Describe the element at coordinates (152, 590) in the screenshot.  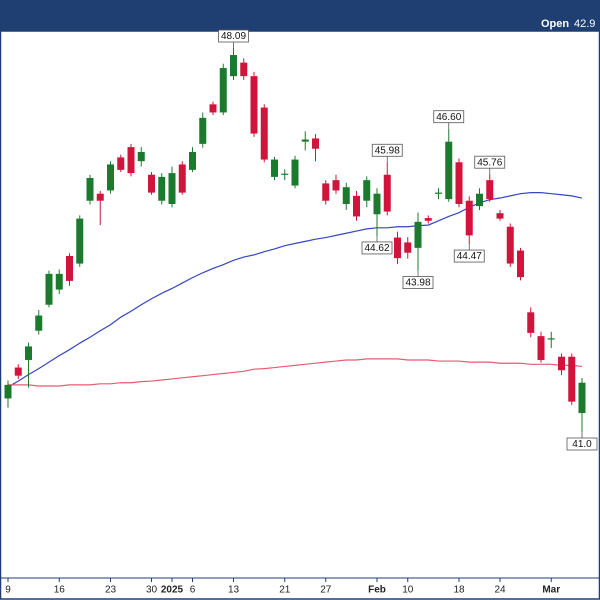
I see `x-tick-label: 30` at that location.